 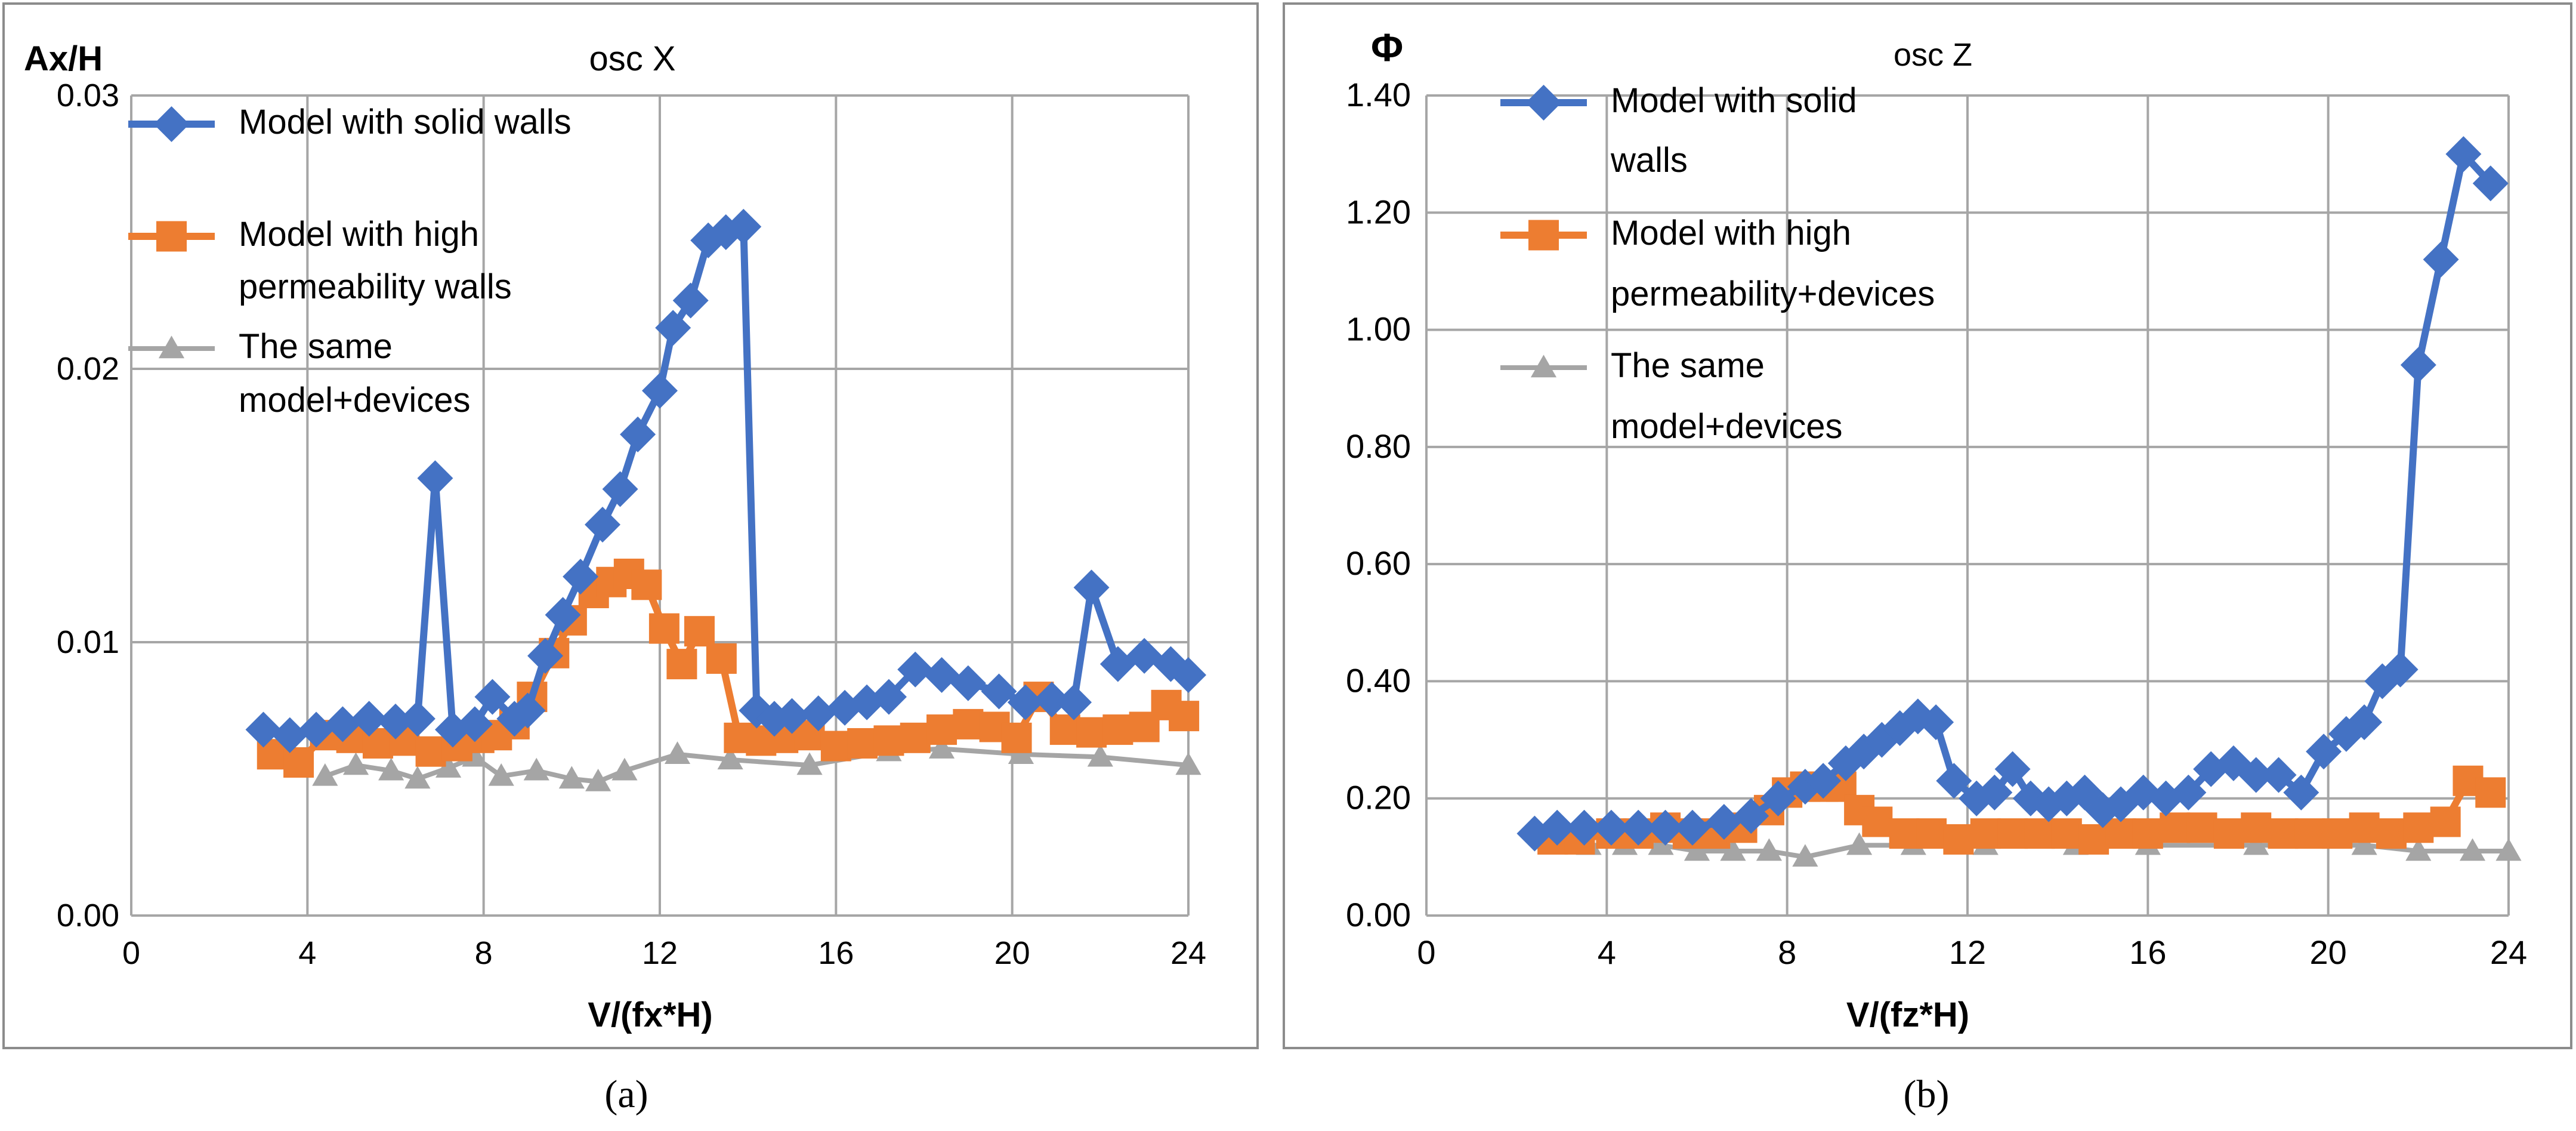 What do you see at coordinates (1378, 329) in the screenshot?
I see `chart-b-ytick-label: 1.00` at bounding box center [1378, 329].